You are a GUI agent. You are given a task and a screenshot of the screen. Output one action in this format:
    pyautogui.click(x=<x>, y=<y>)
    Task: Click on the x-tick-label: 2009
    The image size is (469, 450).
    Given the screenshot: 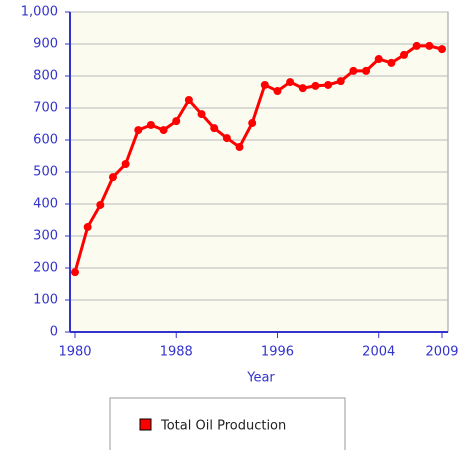 What is the action you would take?
    pyautogui.click(x=441, y=352)
    